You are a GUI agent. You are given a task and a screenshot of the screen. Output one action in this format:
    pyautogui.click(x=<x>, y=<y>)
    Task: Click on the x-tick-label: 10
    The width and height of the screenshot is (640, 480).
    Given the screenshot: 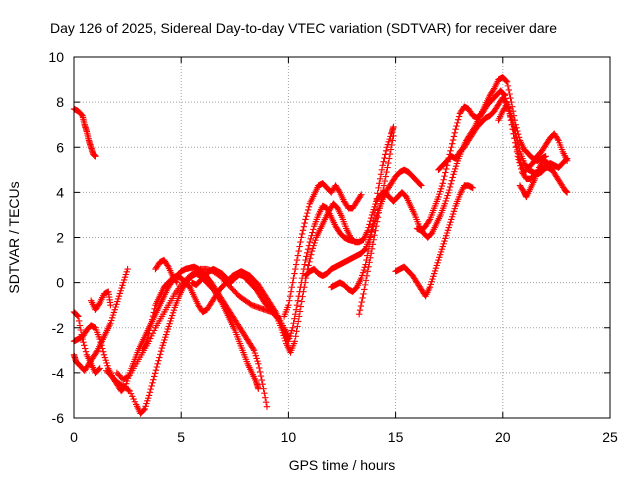 What is the action you would take?
    pyautogui.click(x=289, y=437)
    